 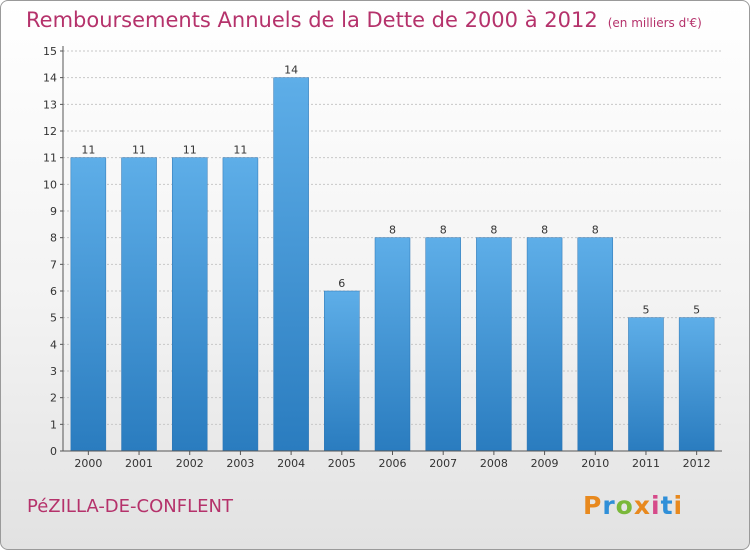 What do you see at coordinates (139, 304) in the screenshot?
I see `bar-2001` at bounding box center [139, 304].